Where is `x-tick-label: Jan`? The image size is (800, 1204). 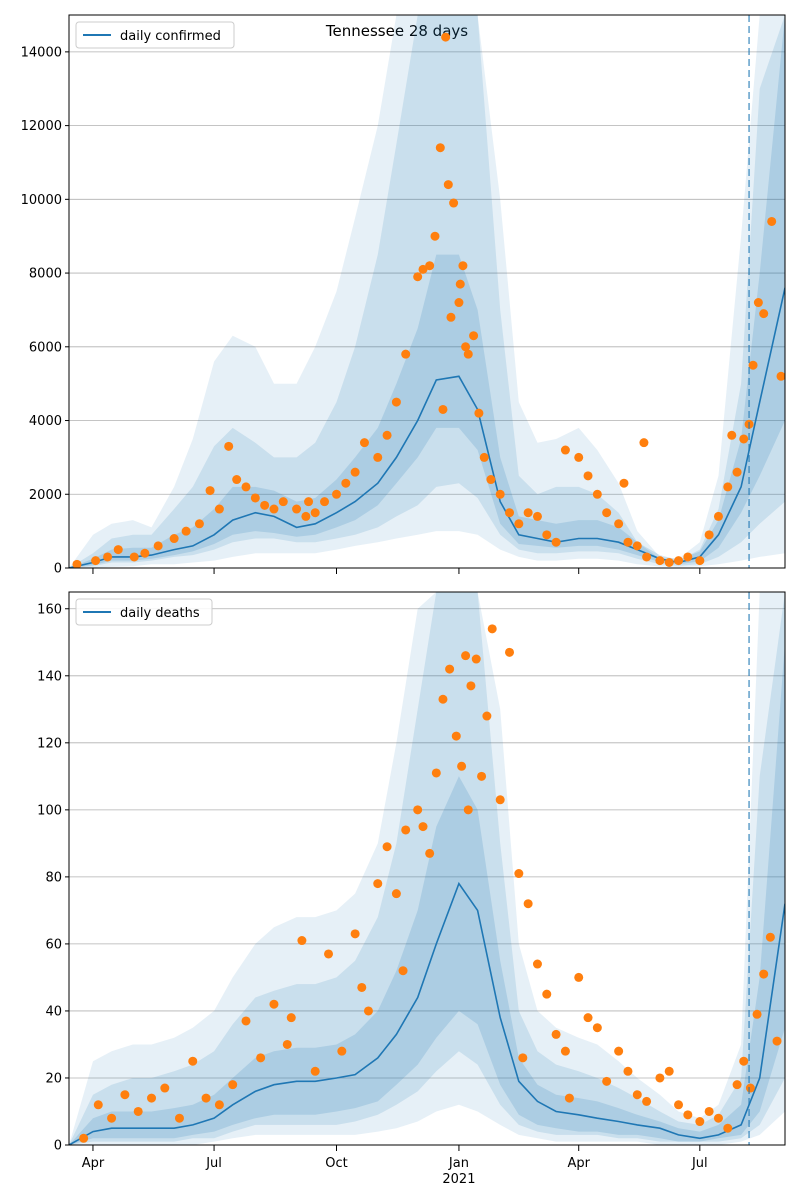 x-tick-label: Jan is located at coordinates (458, 1163).